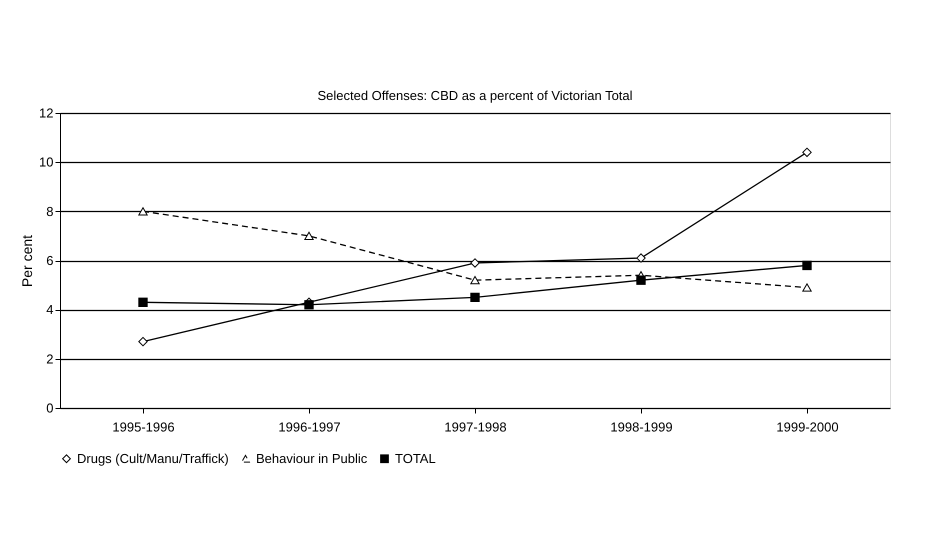 The width and height of the screenshot is (941, 559). Describe the element at coordinates (143, 427) in the screenshot. I see `x-tick-label: 1995-1996` at that location.